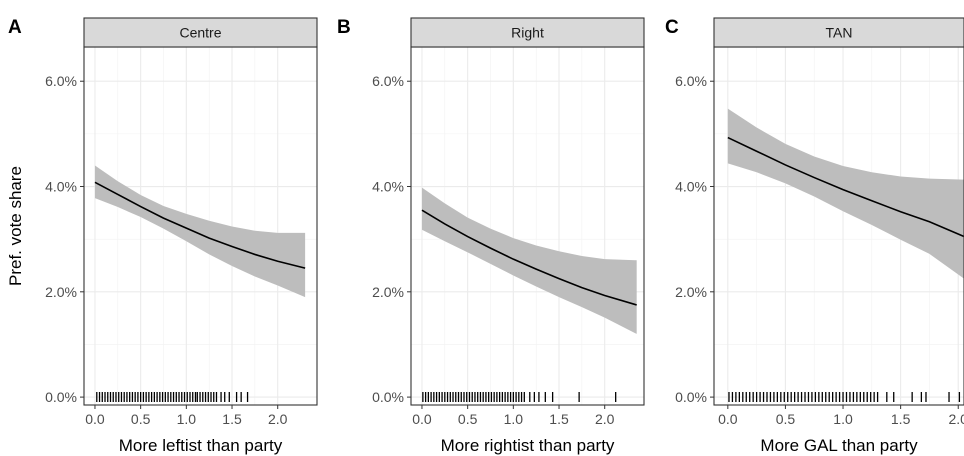 The image size is (964, 456). What do you see at coordinates (15, 27) in the screenshot?
I see `panel-tag: A` at bounding box center [15, 27].